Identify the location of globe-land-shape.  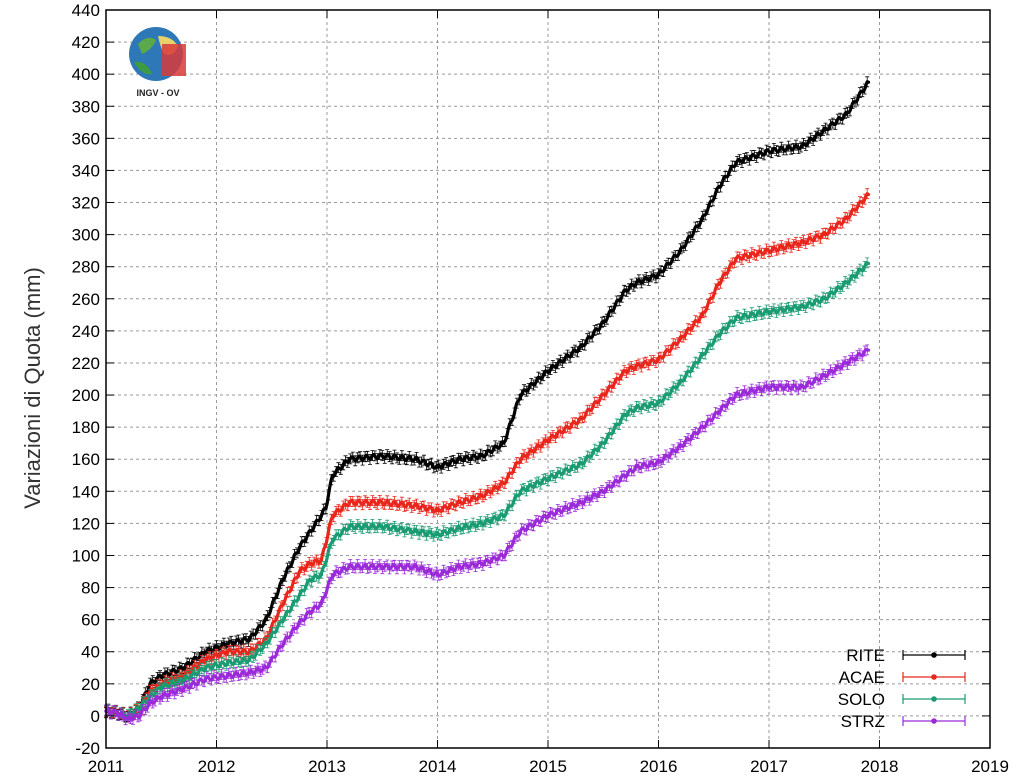
(147, 45).